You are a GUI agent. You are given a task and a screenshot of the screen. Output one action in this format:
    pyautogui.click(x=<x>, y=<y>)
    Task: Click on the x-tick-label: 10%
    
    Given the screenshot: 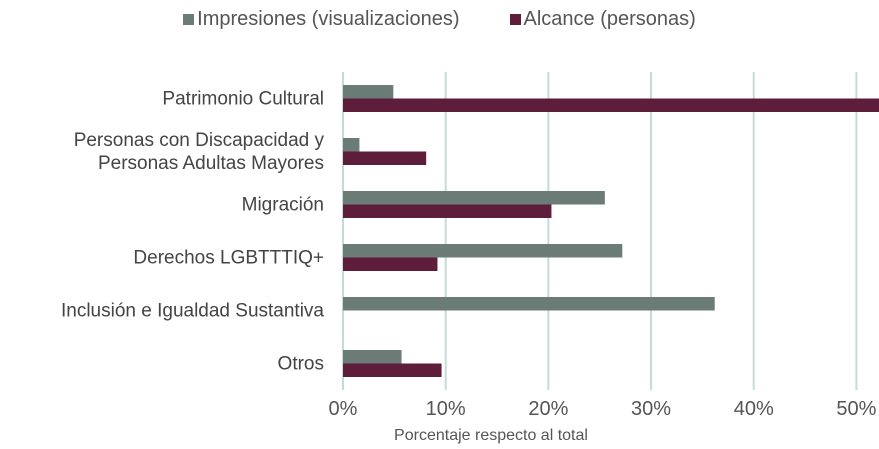 What is the action you would take?
    pyautogui.click(x=445, y=409)
    